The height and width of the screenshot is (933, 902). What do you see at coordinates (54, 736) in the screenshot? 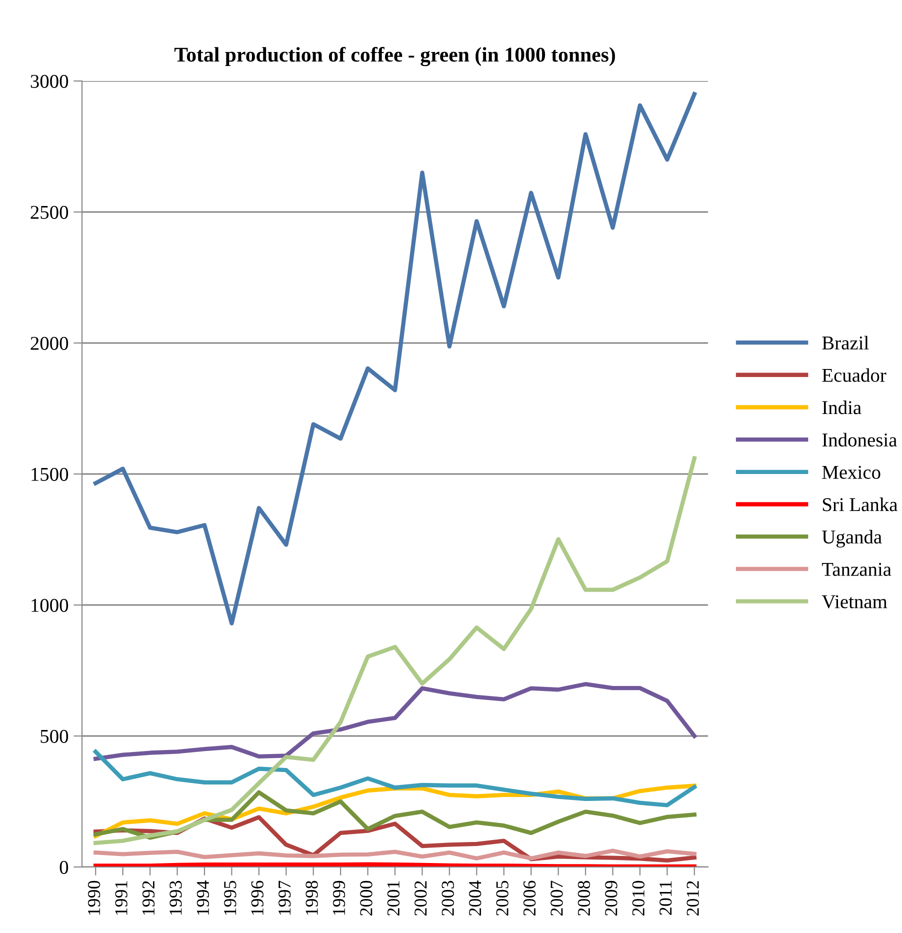
I see `y-tick-label: 500` at bounding box center [54, 736].